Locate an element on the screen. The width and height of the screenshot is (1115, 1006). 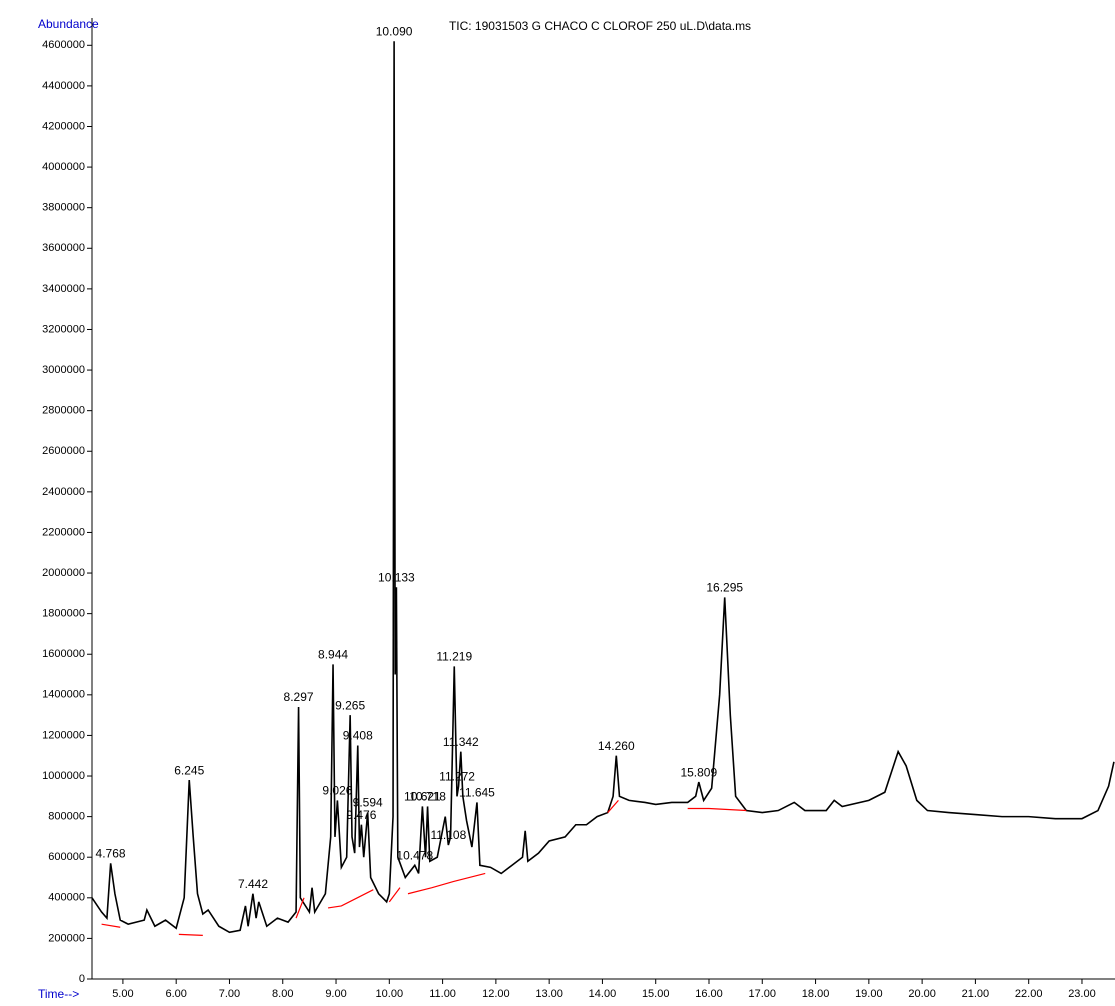
peak-label: 10.621 is located at coordinates (422, 797).